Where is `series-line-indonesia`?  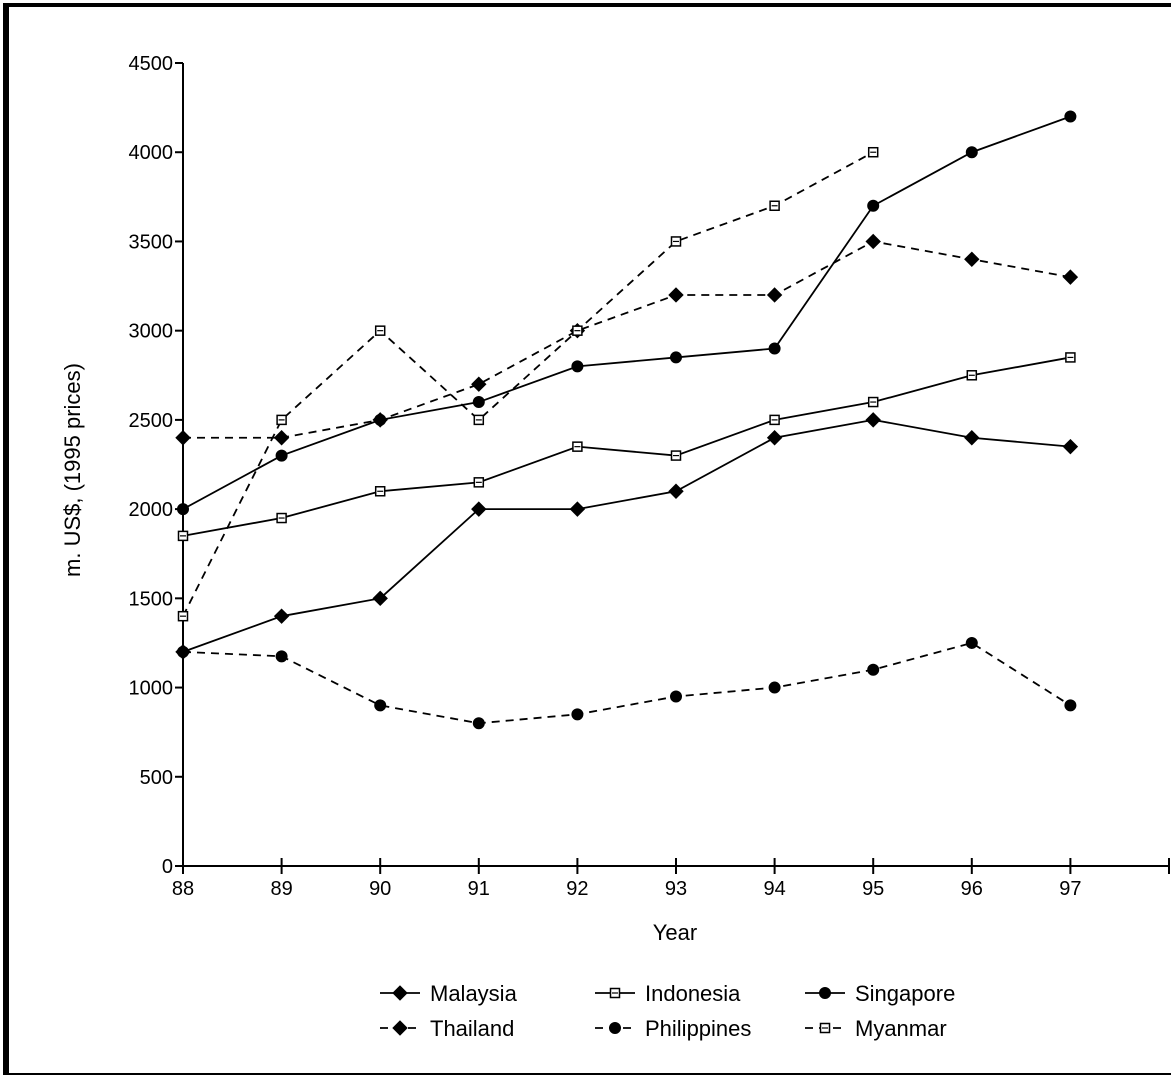 series-line-indonesia is located at coordinates (626, 446).